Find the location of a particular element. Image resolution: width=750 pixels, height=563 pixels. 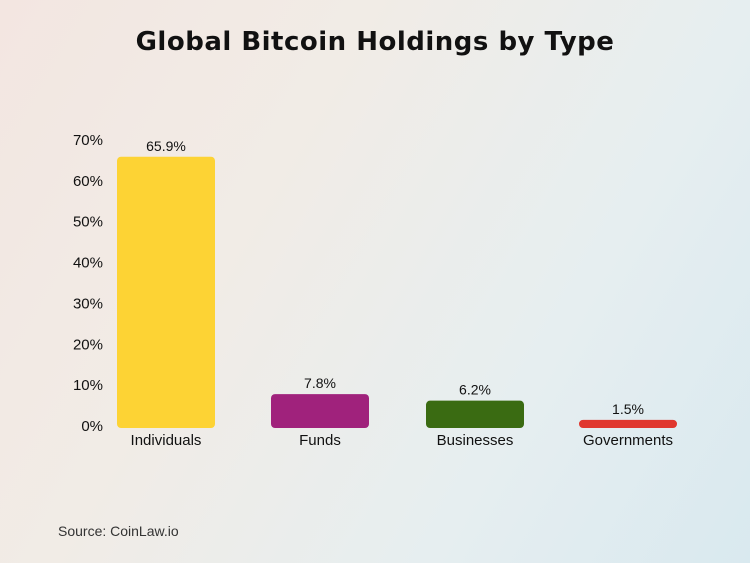

value-label: 7.8% is located at coordinates (320, 383).